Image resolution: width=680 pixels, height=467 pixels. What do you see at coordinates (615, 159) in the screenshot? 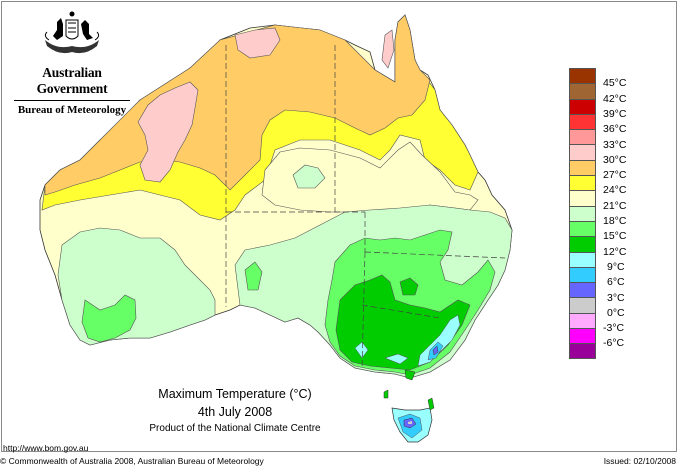
I see `legend-label: 30°C` at bounding box center [615, 159].